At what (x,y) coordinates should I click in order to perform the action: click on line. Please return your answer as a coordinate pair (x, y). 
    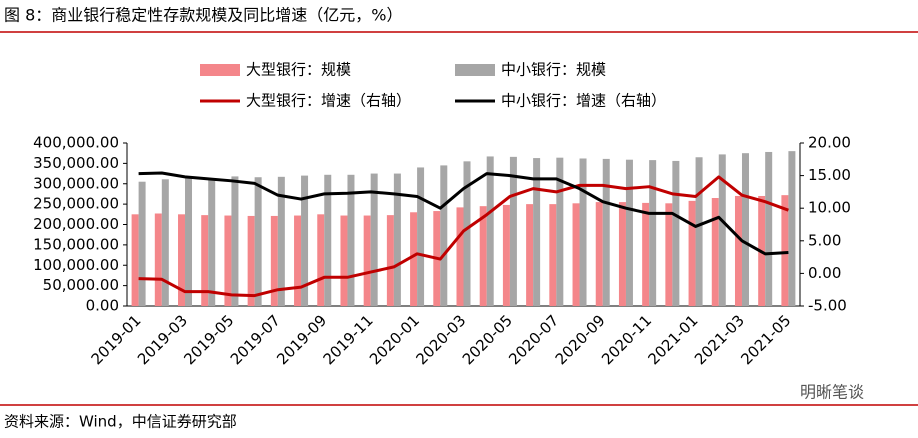
    Looking at the image, I should click on (463, 213).